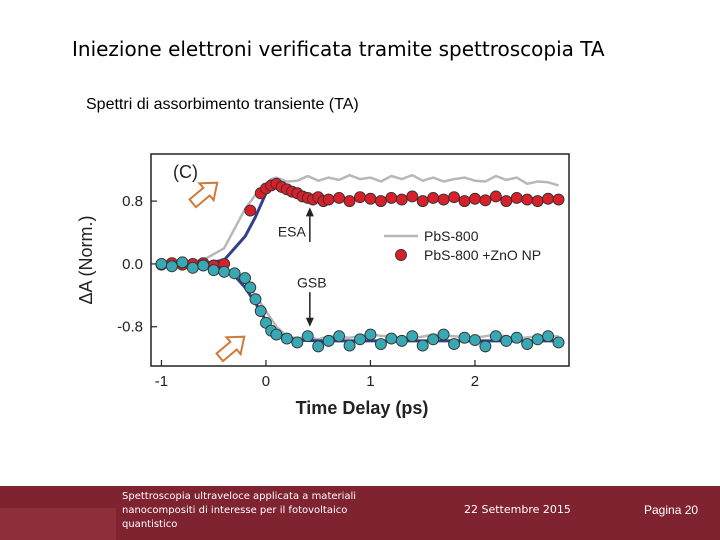 This screenshot has width=720, height=540. I want to click on annotation-gsb: GSB, so click(312, 283).